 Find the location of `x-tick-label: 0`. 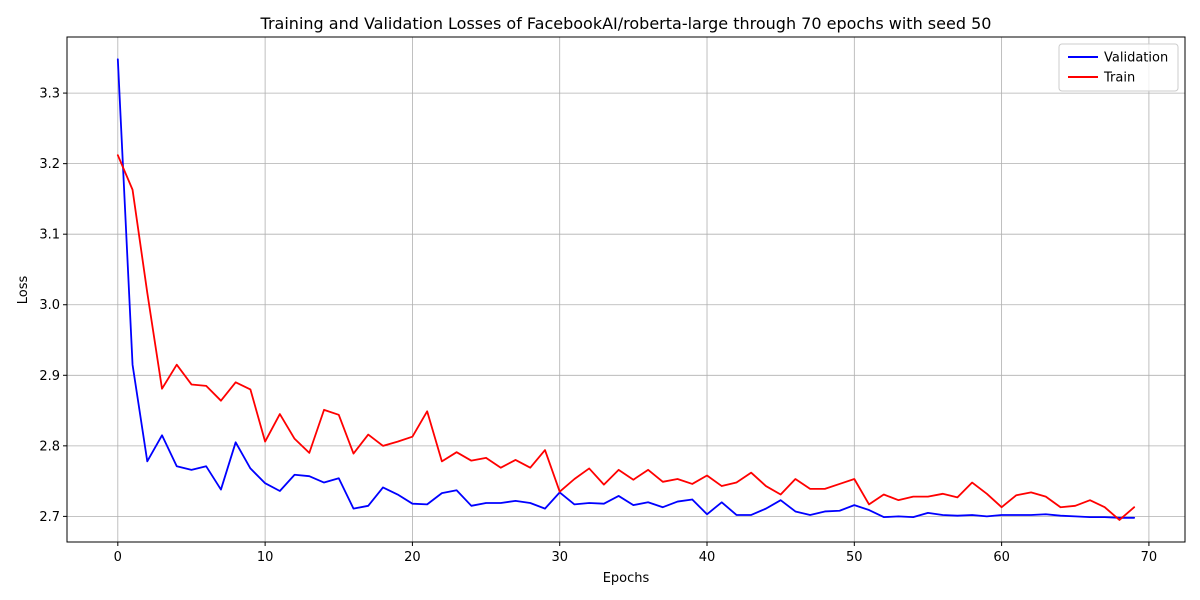

x-tick-label: 0 is located at coordinates (118, 557).